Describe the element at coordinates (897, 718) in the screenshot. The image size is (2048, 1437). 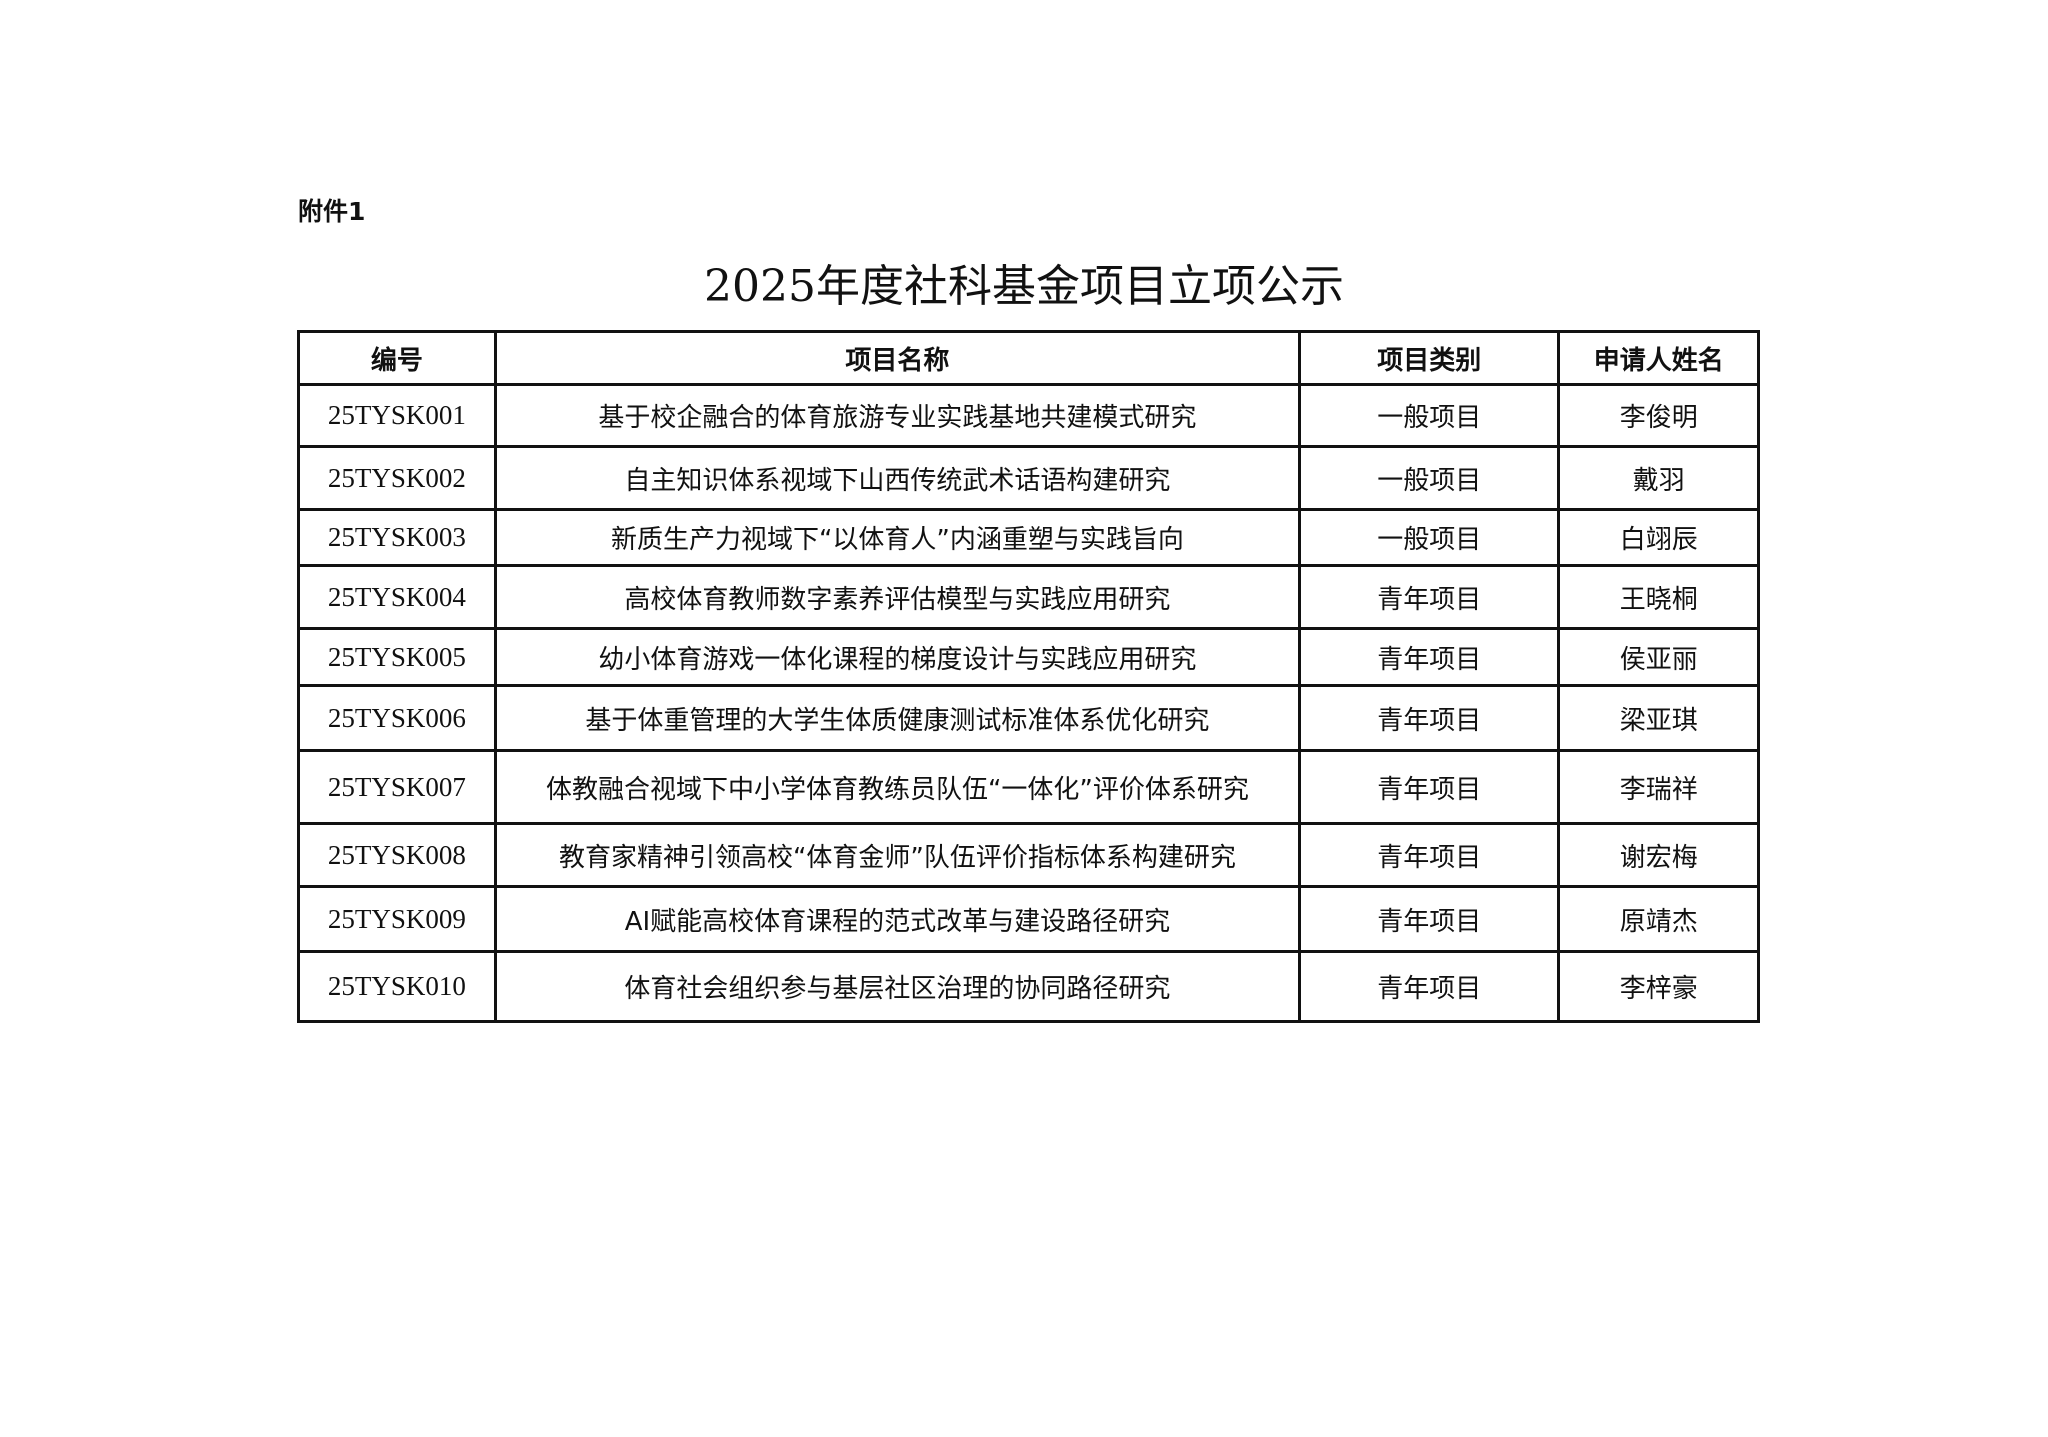
I see `cell-project-name: 基于体重管理的大学生体质健康测试标准体系优化研究` at that location.